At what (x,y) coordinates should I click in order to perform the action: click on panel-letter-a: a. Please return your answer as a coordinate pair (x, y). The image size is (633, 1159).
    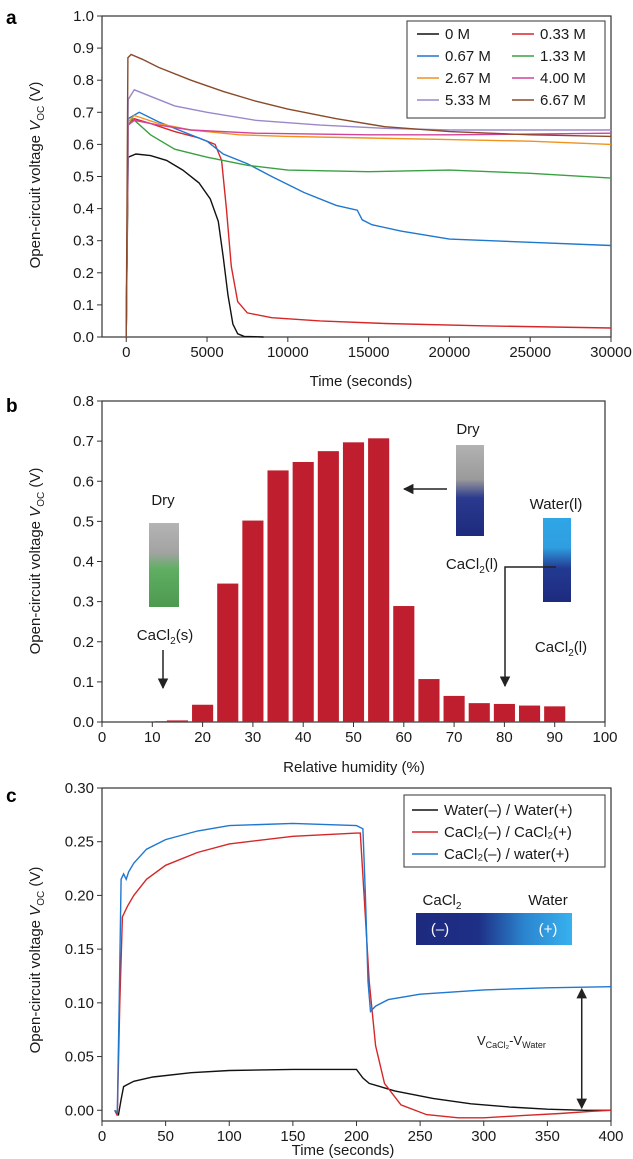
    Looking at the image, I should click on (11, 18).